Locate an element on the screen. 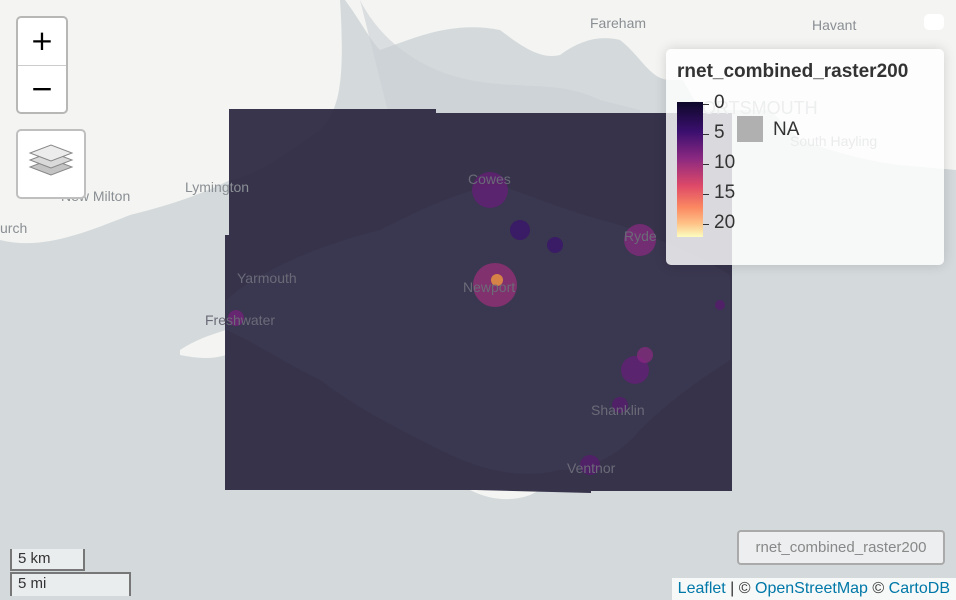 The height and width of the screenshot is (600, 956). osm-link: OpenStreetMap is located at coordinates (811, 588).